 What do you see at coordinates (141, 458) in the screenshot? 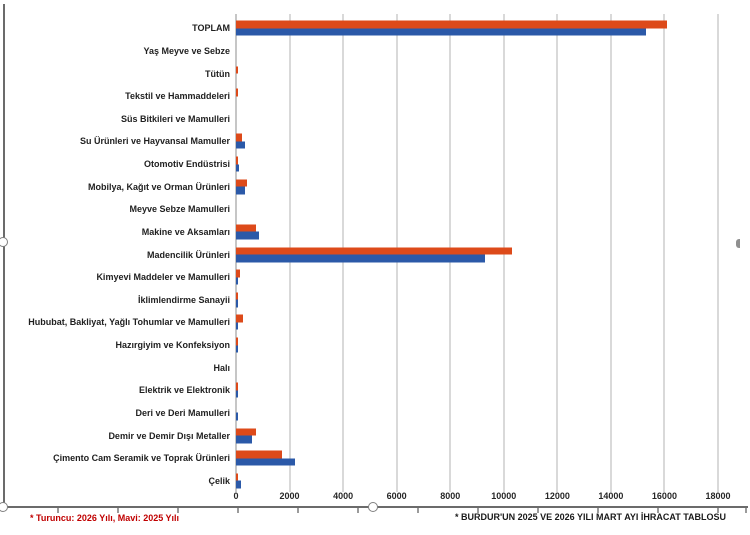
I see `category-label: Çimento Cam Seramik ve Toprak Ürünleri` at bounding box center [141, 458].